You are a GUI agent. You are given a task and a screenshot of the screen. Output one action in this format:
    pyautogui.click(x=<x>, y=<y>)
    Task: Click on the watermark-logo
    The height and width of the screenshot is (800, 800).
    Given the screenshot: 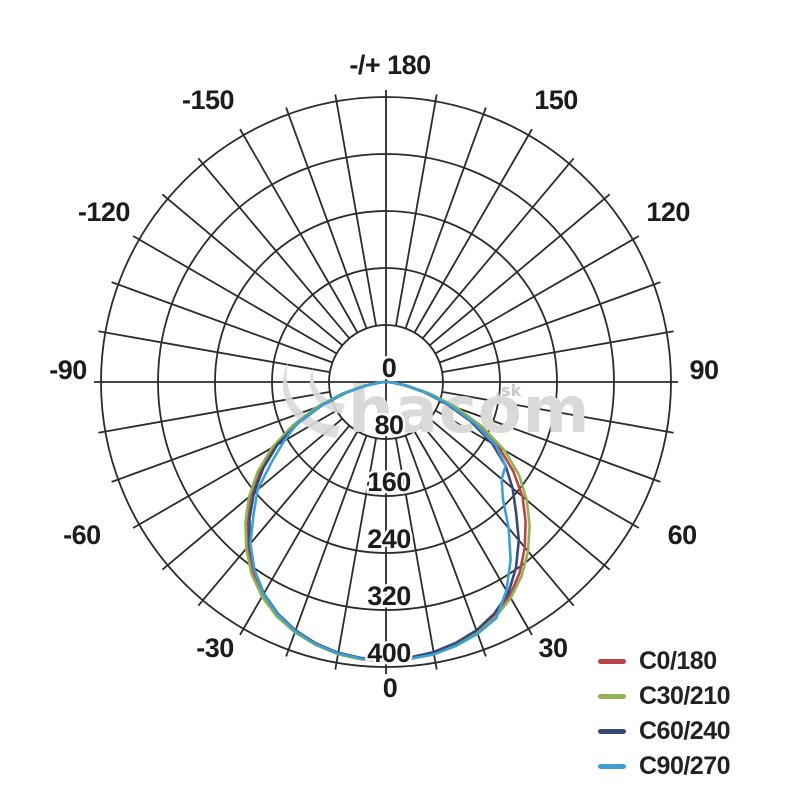 What is the action you would take?
    pyautogui.click(x=311, y=400)
    